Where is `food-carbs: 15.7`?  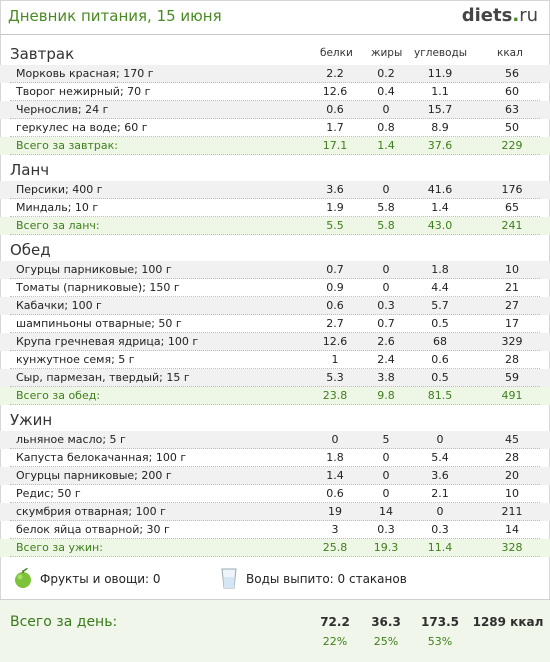
food-carbs: 15.7 is located at coordinates (440, 109).